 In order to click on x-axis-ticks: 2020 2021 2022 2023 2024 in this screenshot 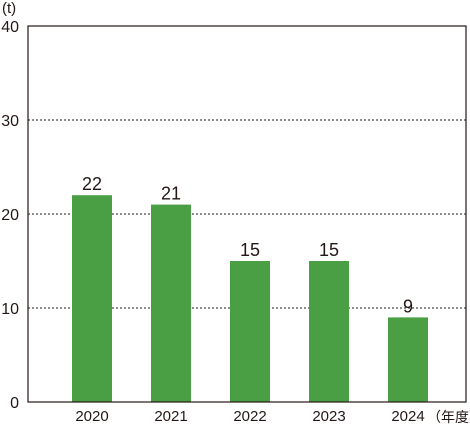, I will do `click(249, 416)`.